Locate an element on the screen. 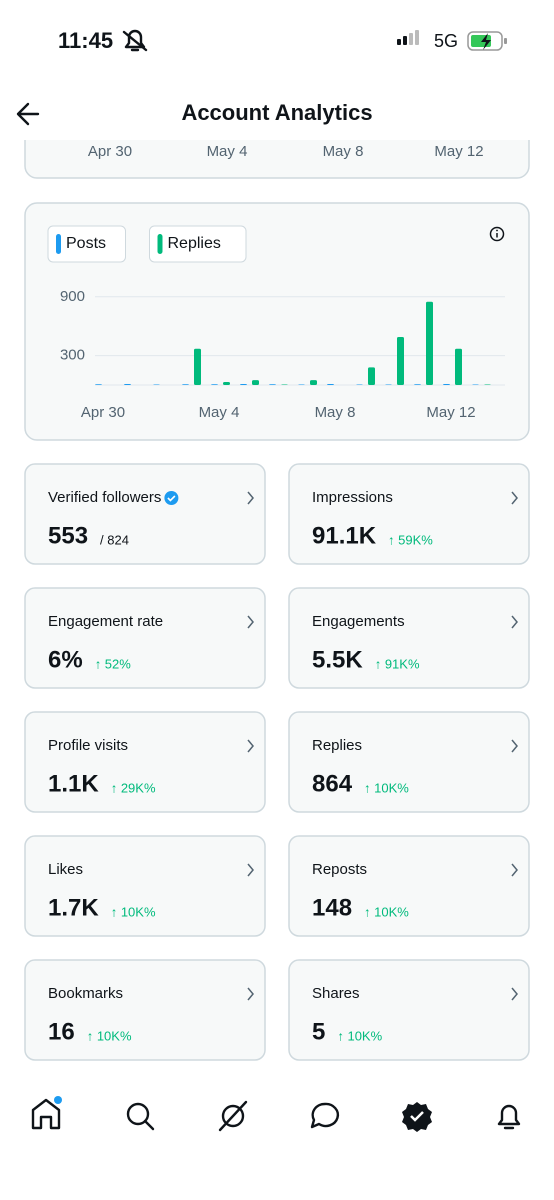 Image resolution: width=554 pixels, height=1200 pixels. network-label: 5G is located at coordinates (446, 41).